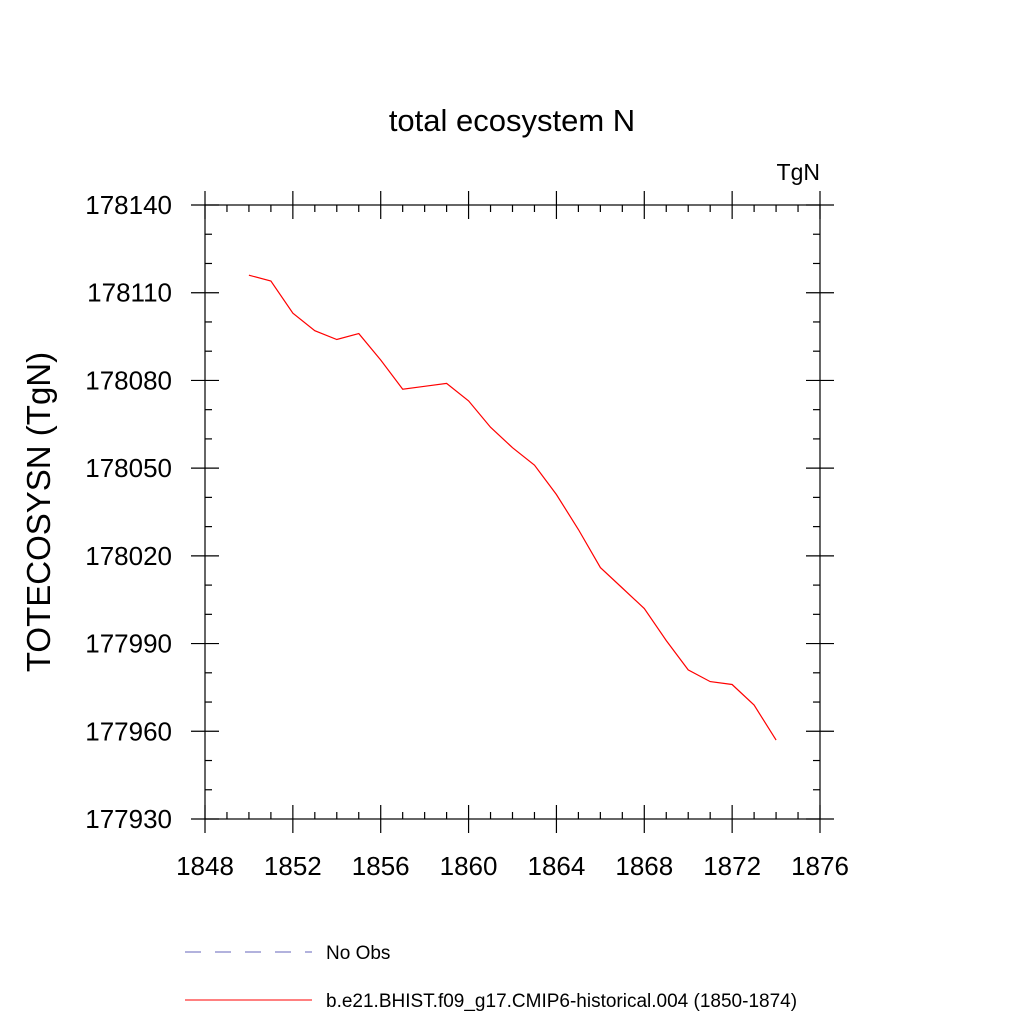 The height and width of the screenshot is (1024, 1024). Describe the element at coordinates (358, 953) in the screenshot. I see `legend-label-0: No Obs` at that location.